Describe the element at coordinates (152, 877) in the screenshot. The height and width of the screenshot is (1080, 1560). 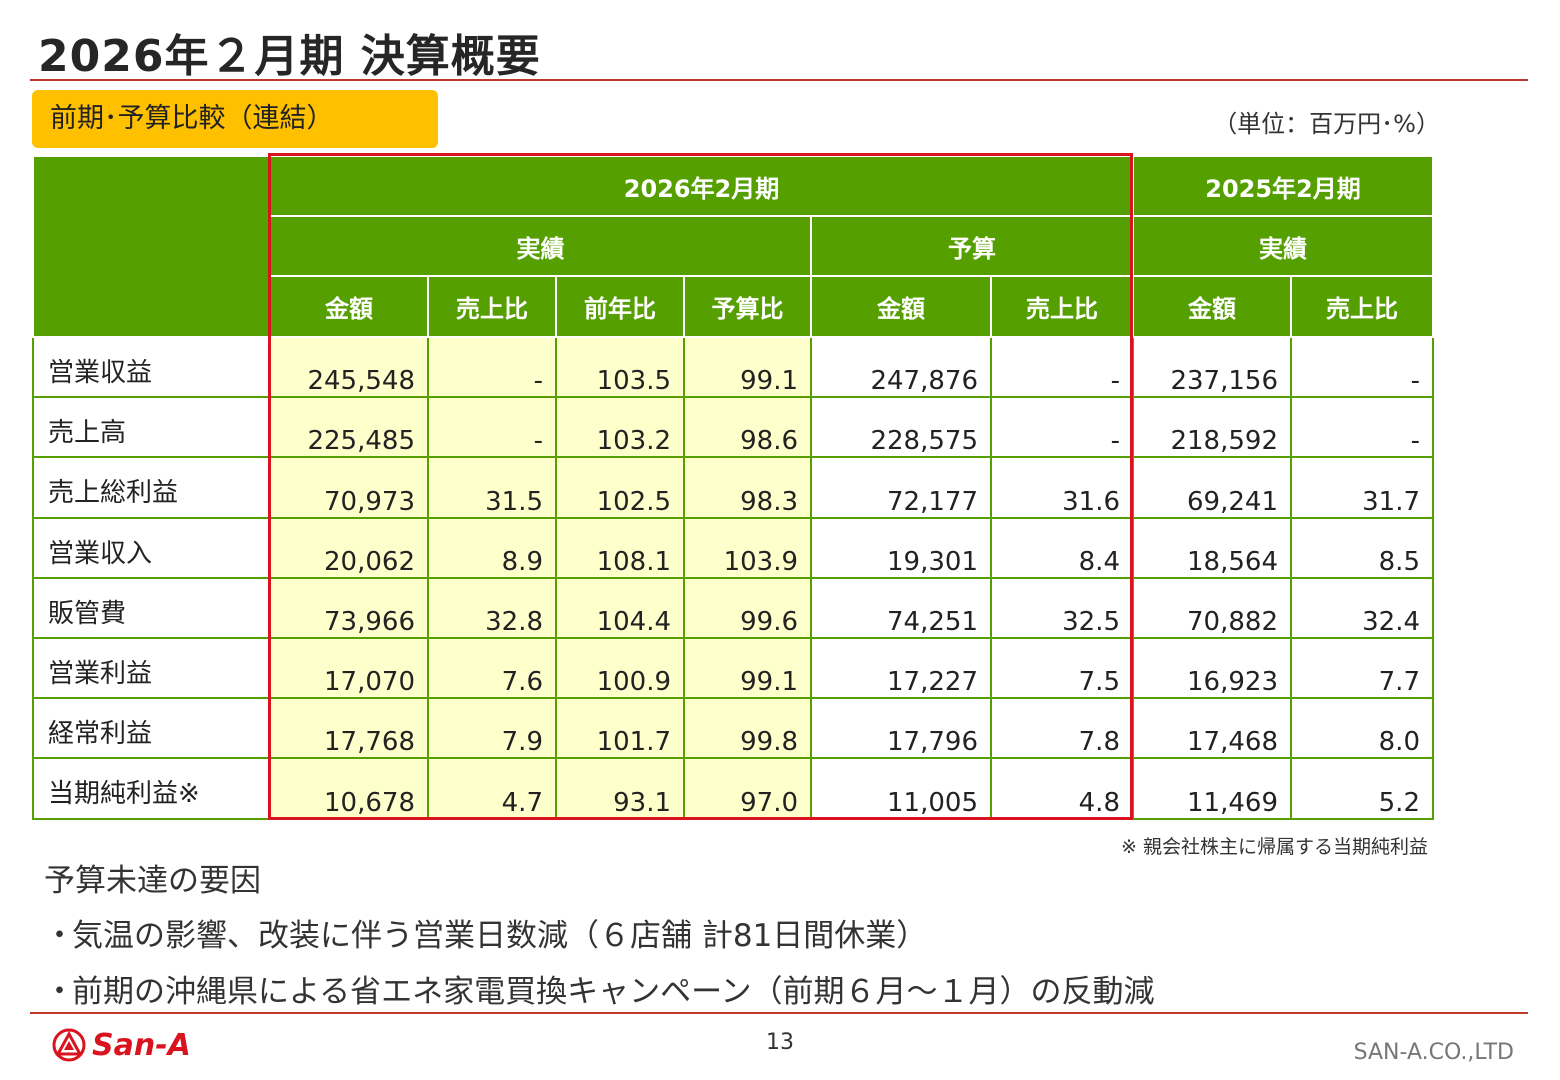
I see `reasons-title: 予算未達の要因` at that location.